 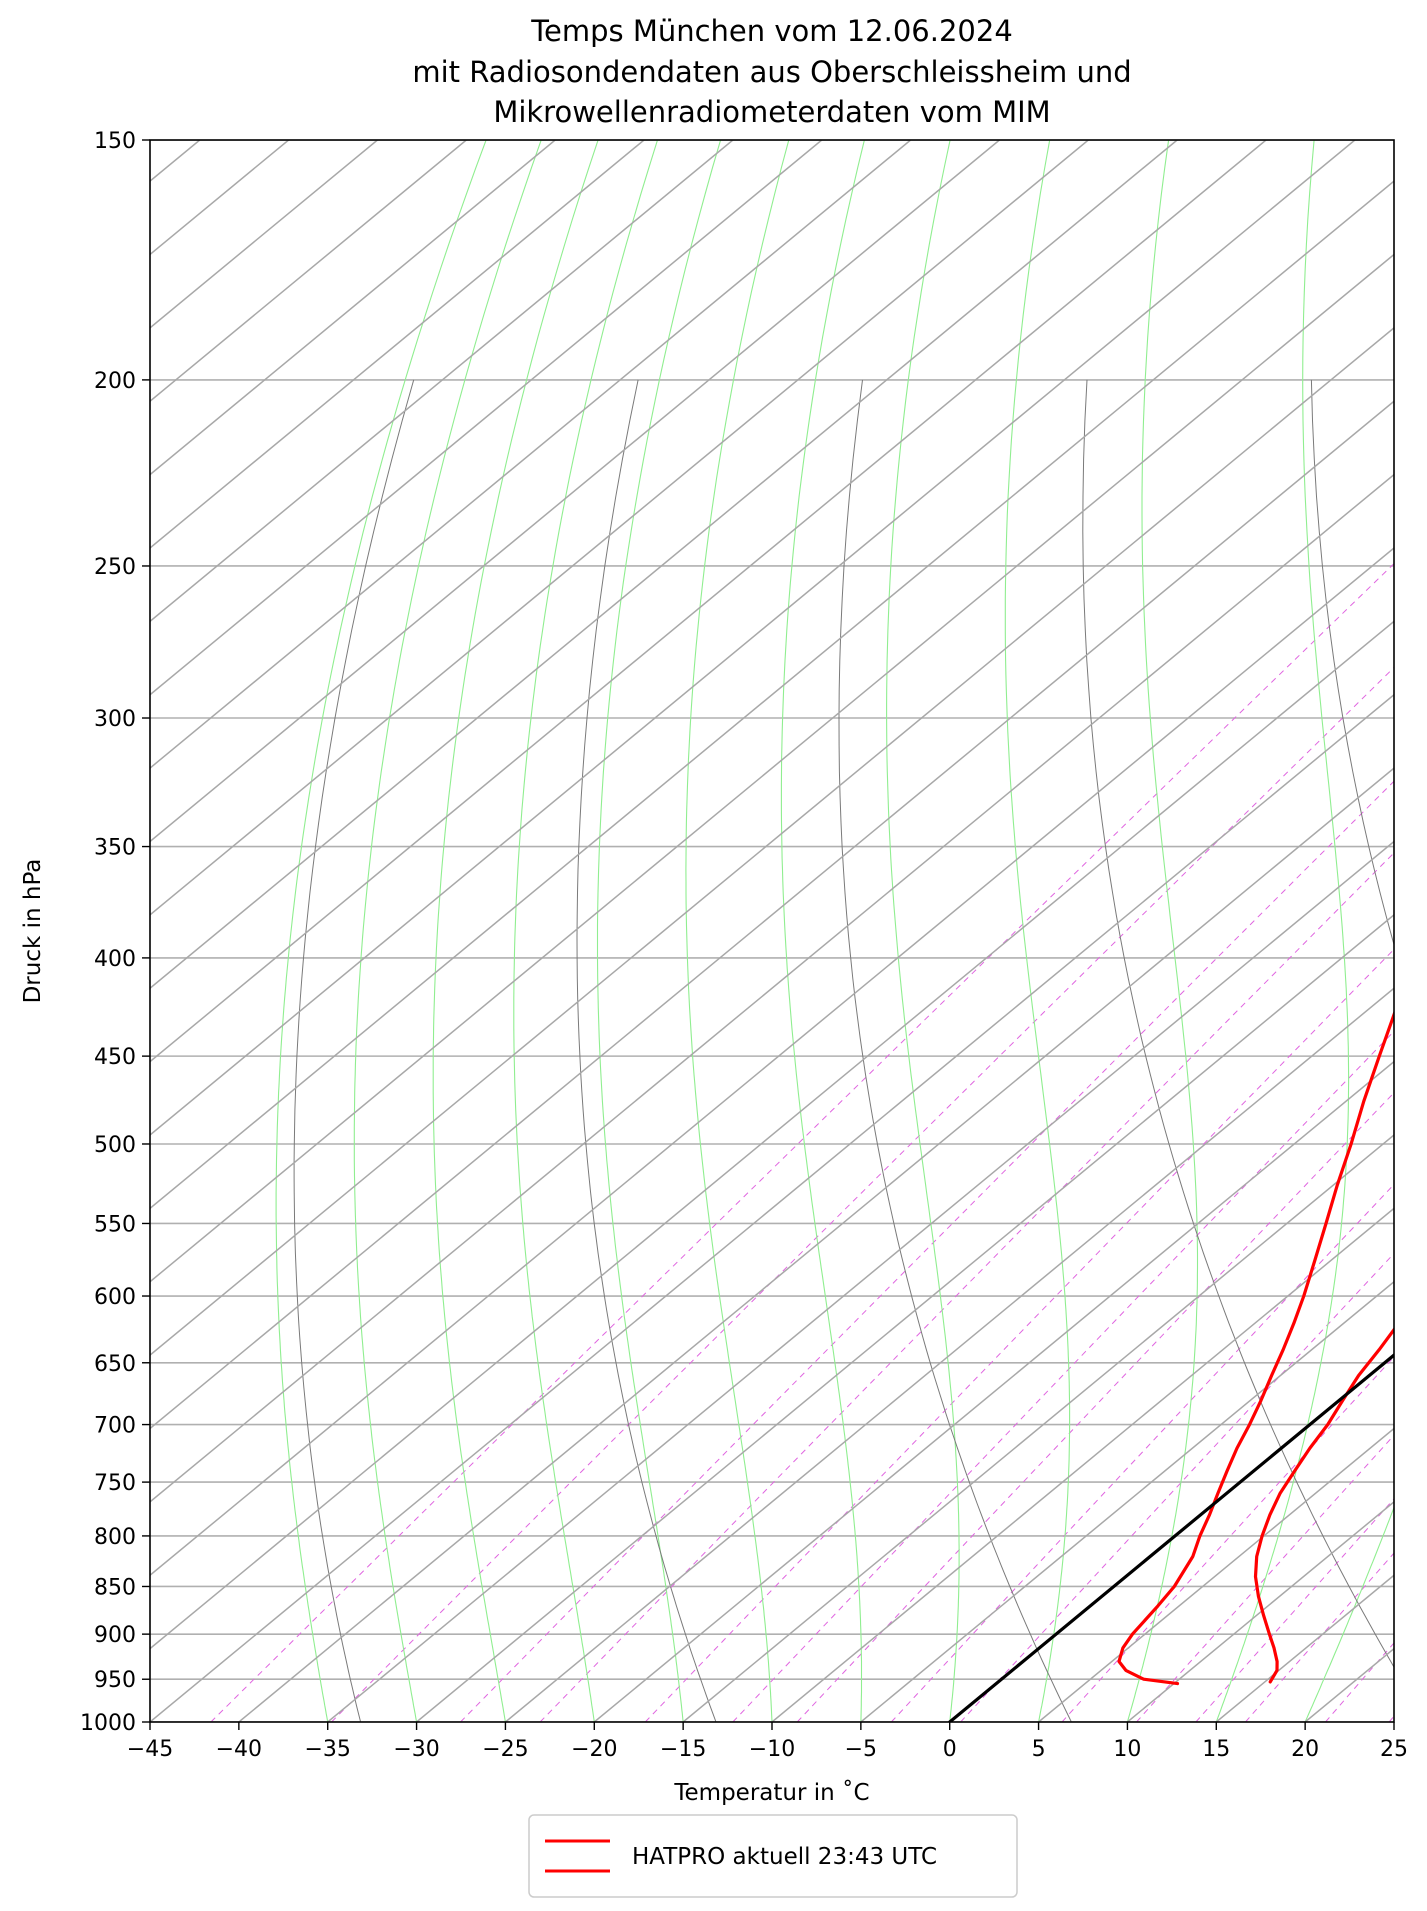 What do you see at coordinates (683, 1749) in the screenshot?
I see `x-tick-label: −15` at bounding box center [683, 1749].